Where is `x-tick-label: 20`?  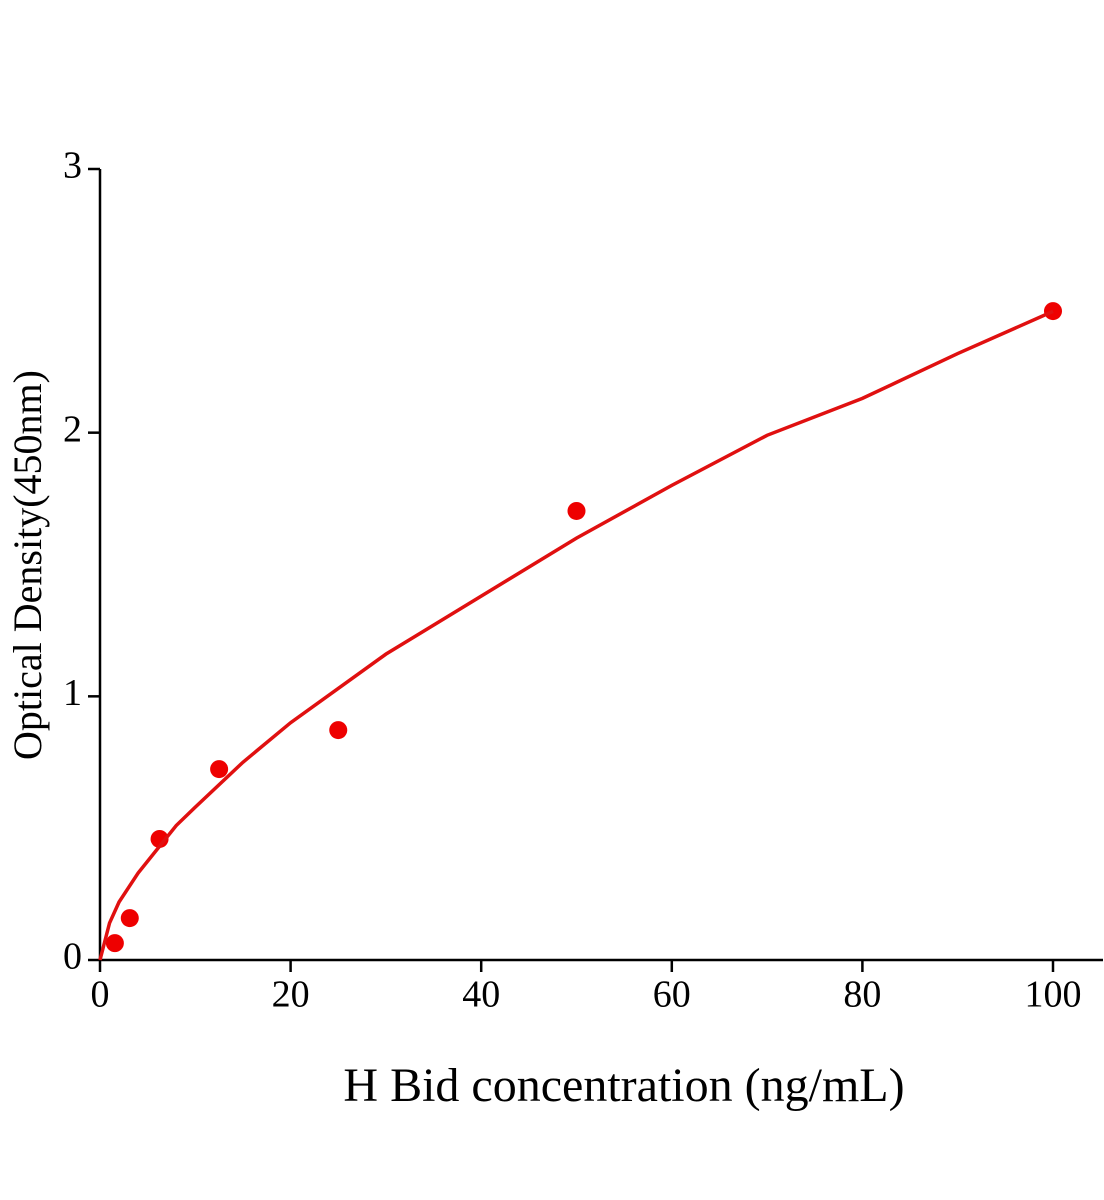
x-tick-label: 20 is located at coordinates (291, 995).